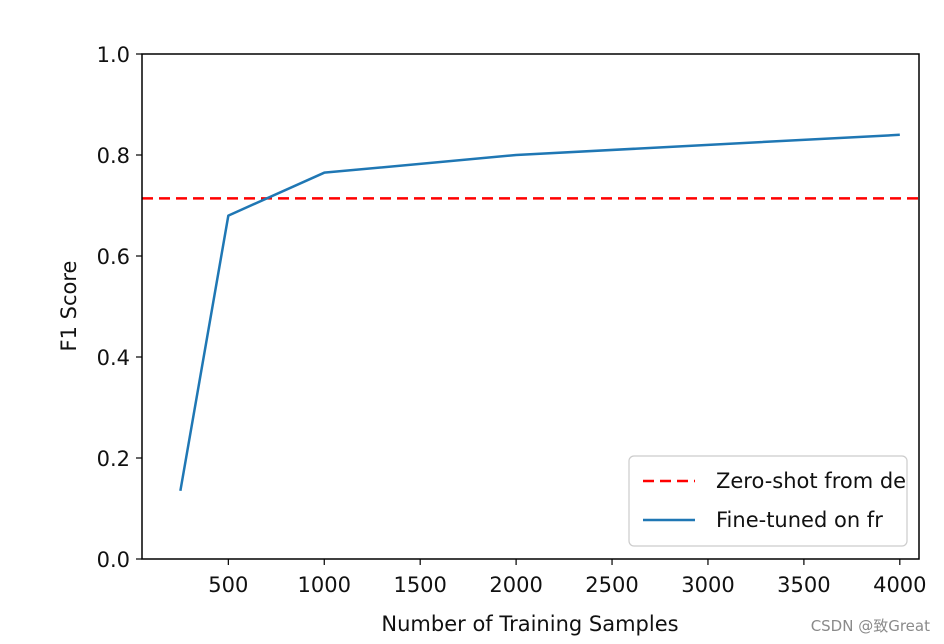 The width and height of the screenshot is (944, 644). Describe the element at coordinates (113, 55) in the screenshot. I see `y-tick-label-5: 1.0` at that location.